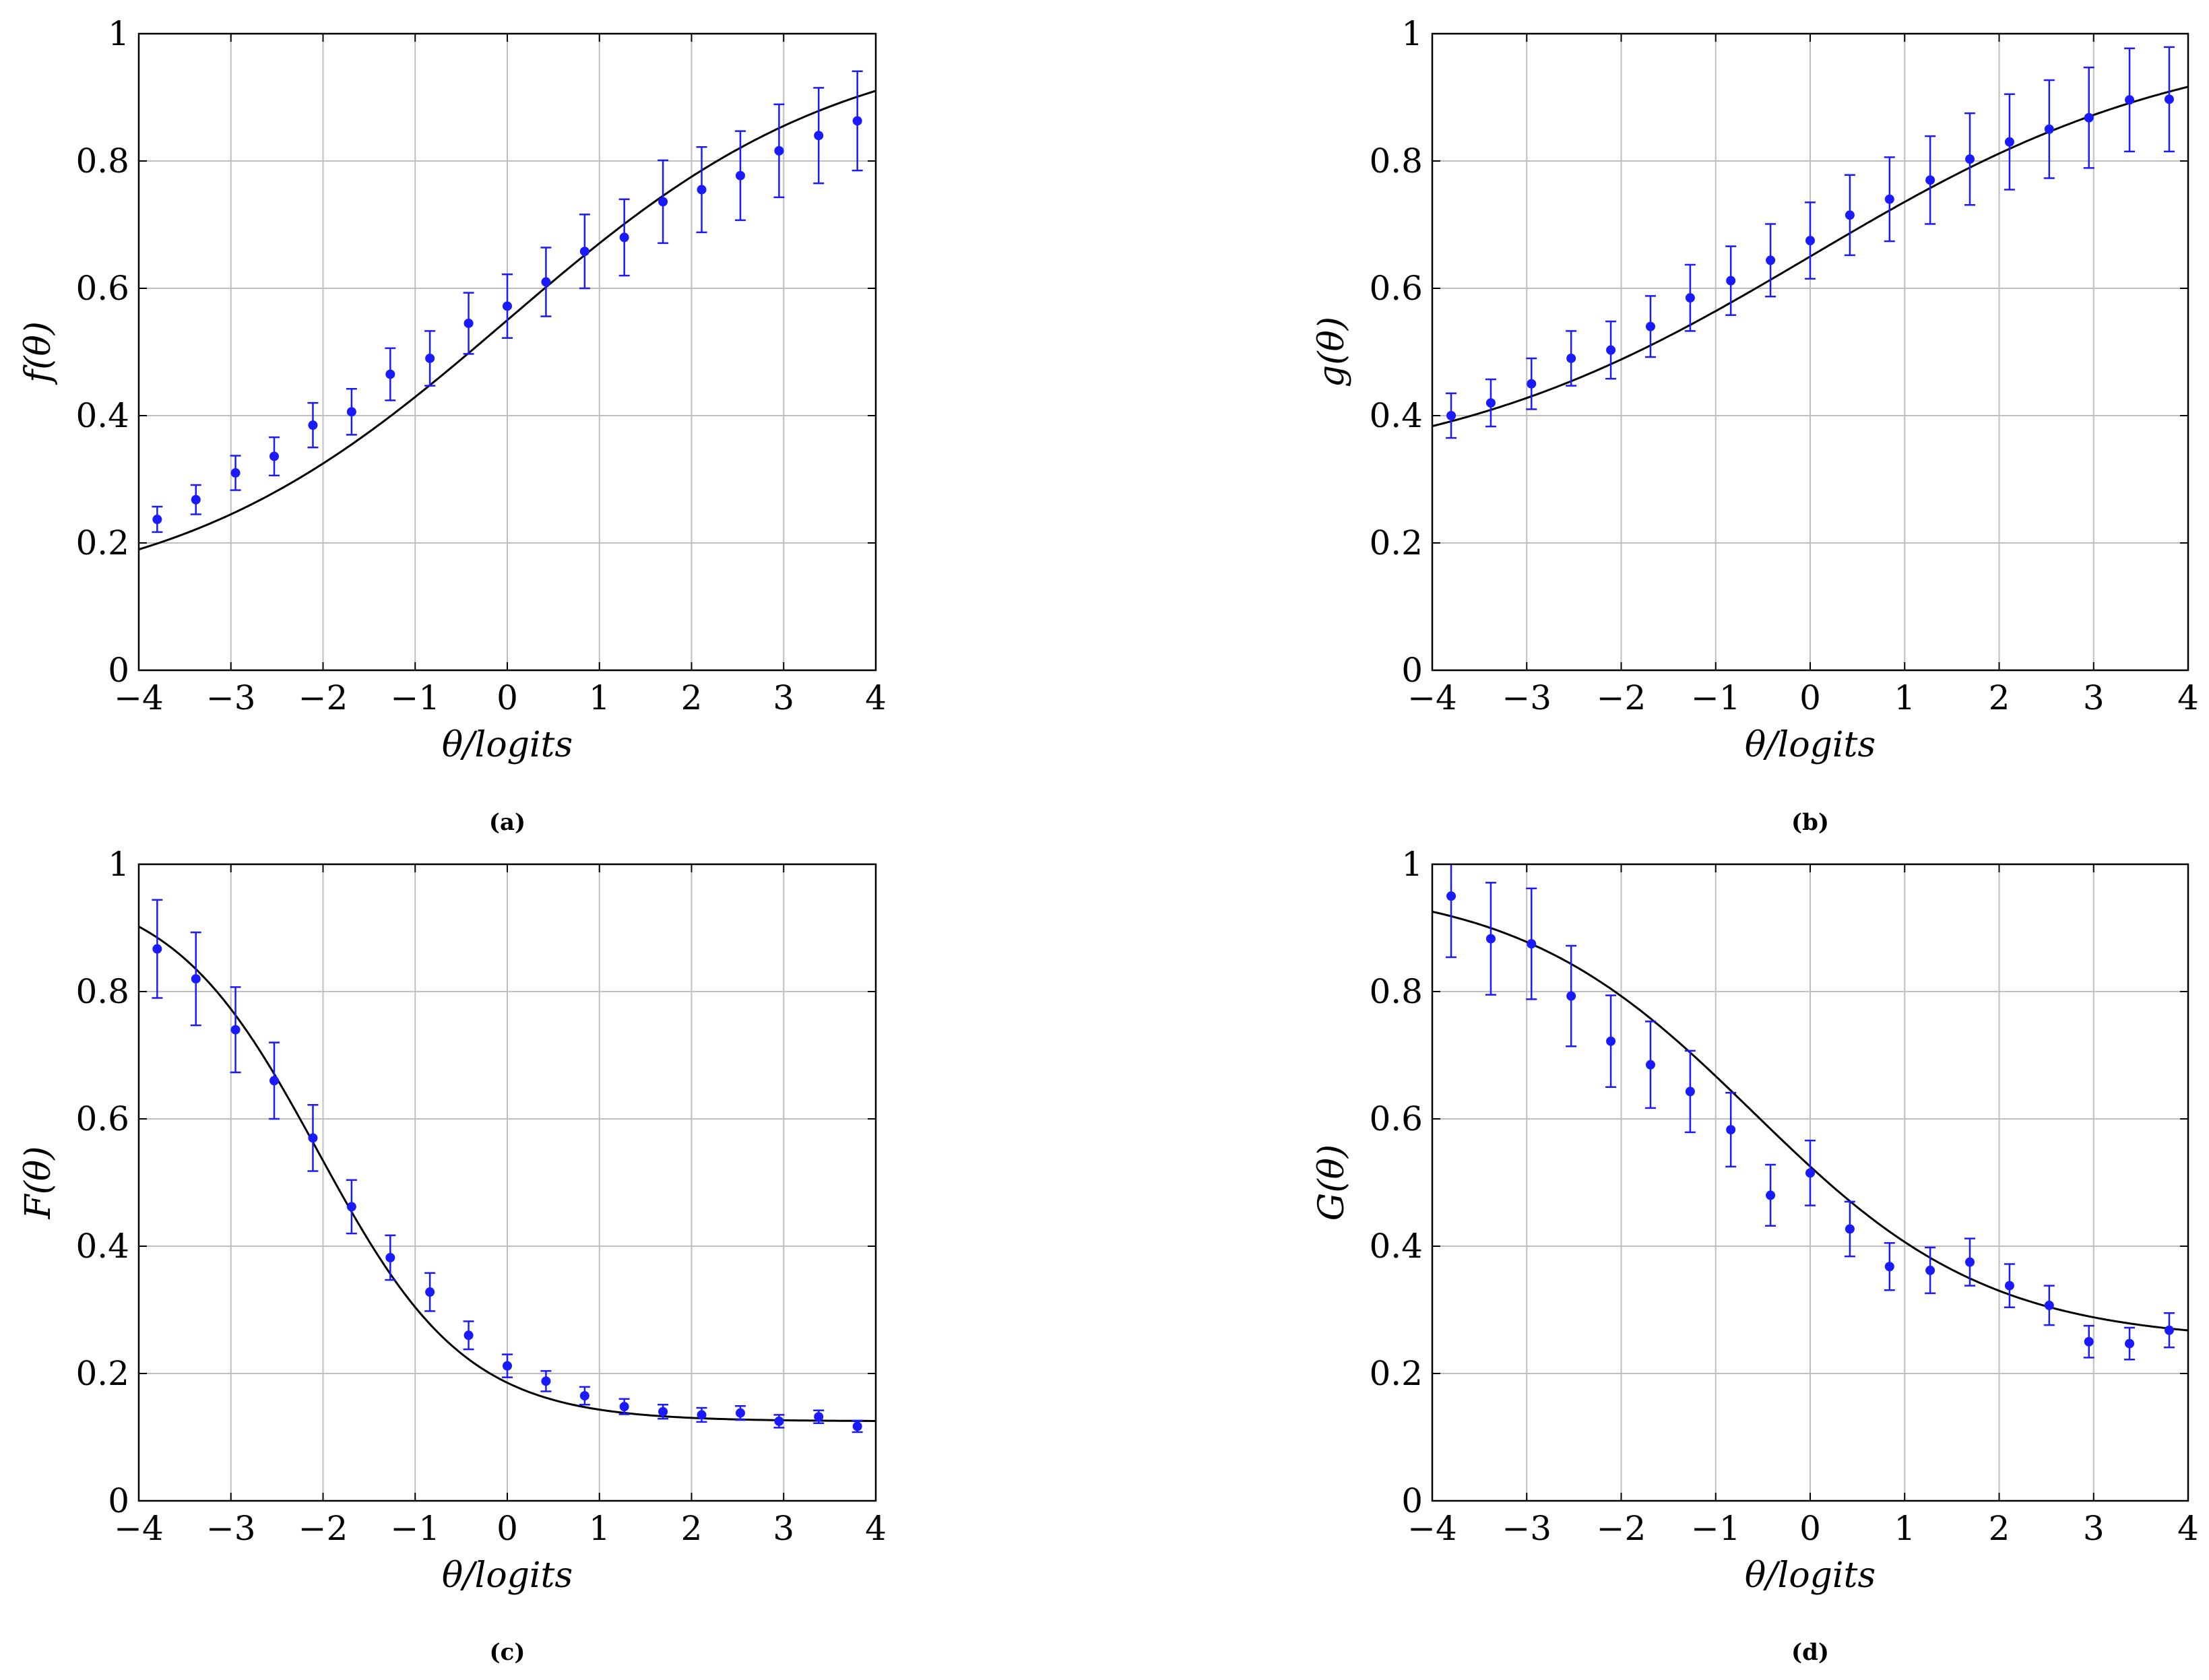 This screenshot has height=1680, width=2209. What do you see at coordinates (1412, 33) in the screenshot?
I see `y-tick-label: 1` at bounding box center [1412, 33].